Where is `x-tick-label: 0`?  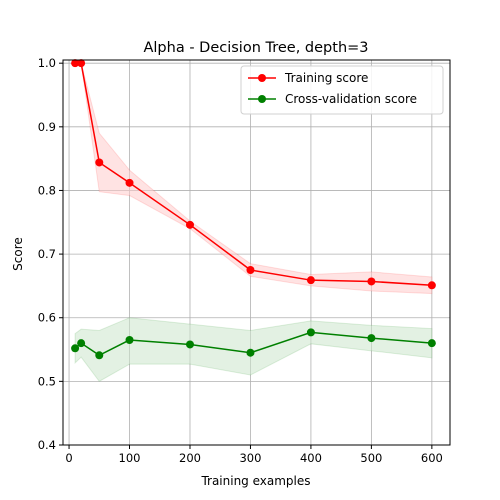 x-tick-label: 0 is located at coordinates (68, 458).